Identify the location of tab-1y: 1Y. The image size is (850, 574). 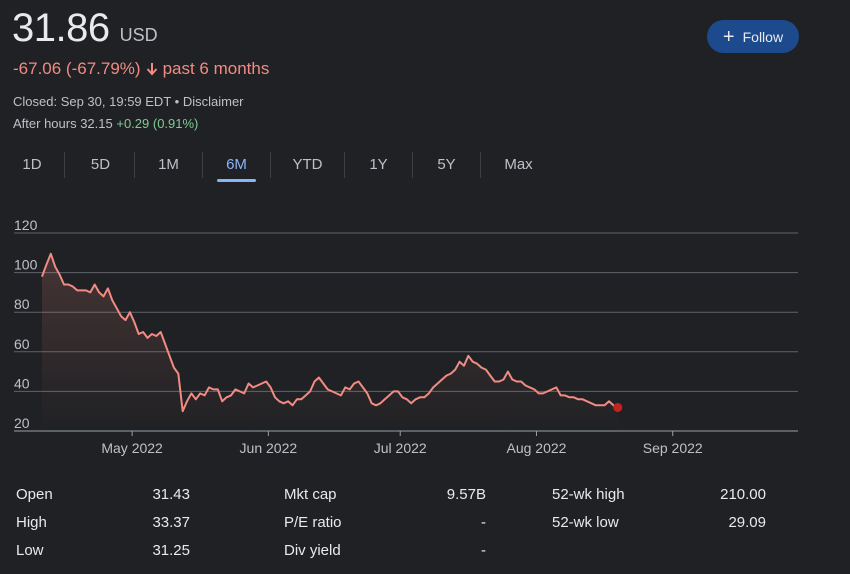
(378, 164).